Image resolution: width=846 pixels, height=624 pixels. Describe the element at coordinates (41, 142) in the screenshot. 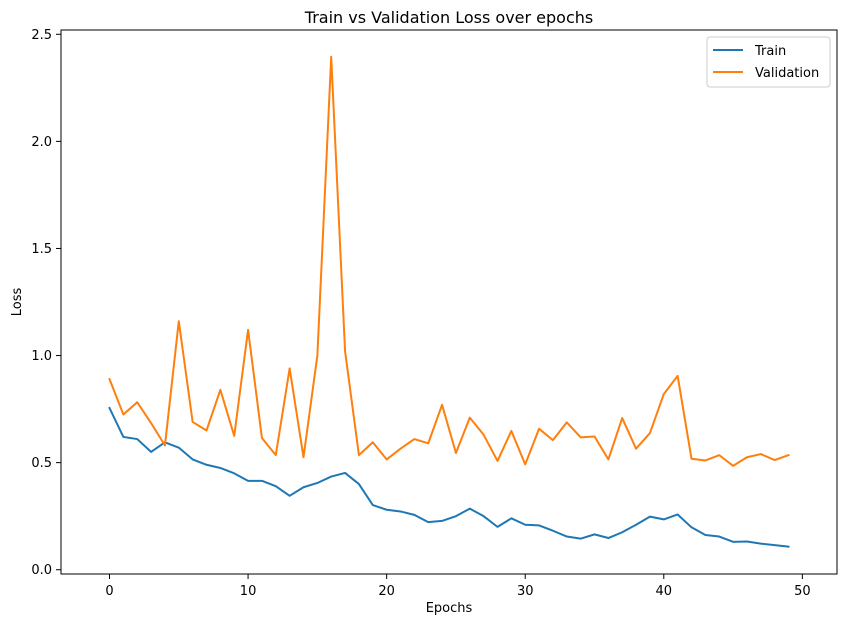

I see `y-tick-label: 2.0` at that location.